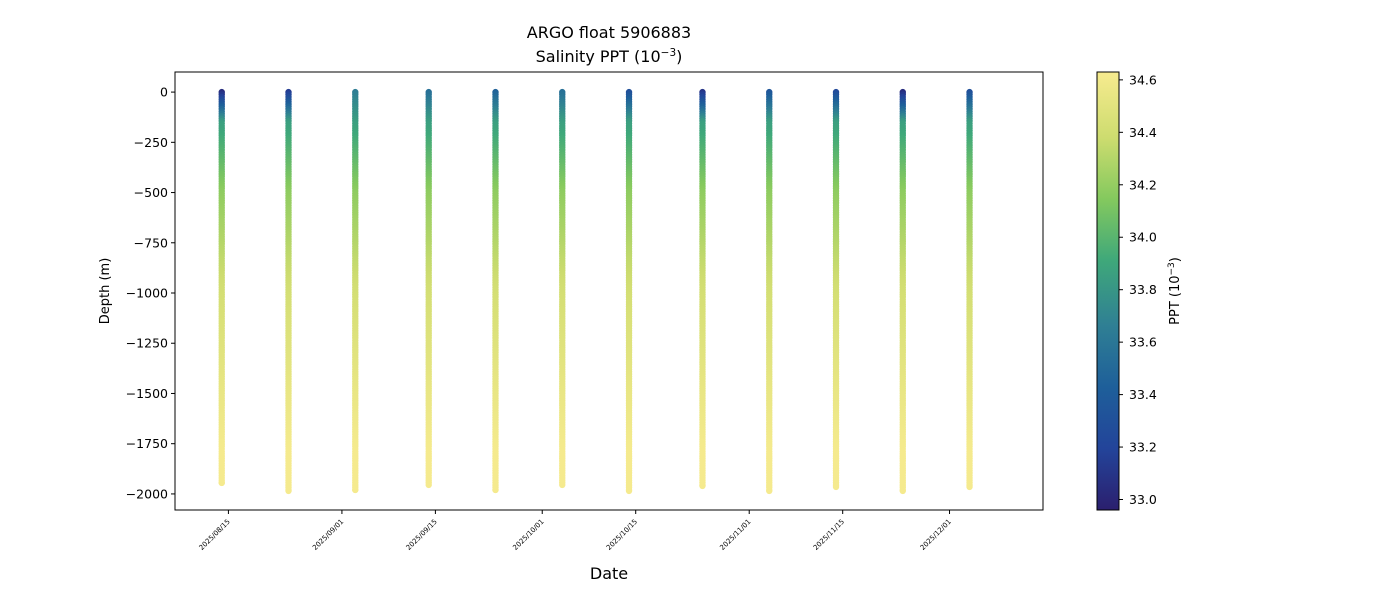  Describe the element at coordinates (151, 242) in the screenshot. I see `y-tick-label: −750` at that location.